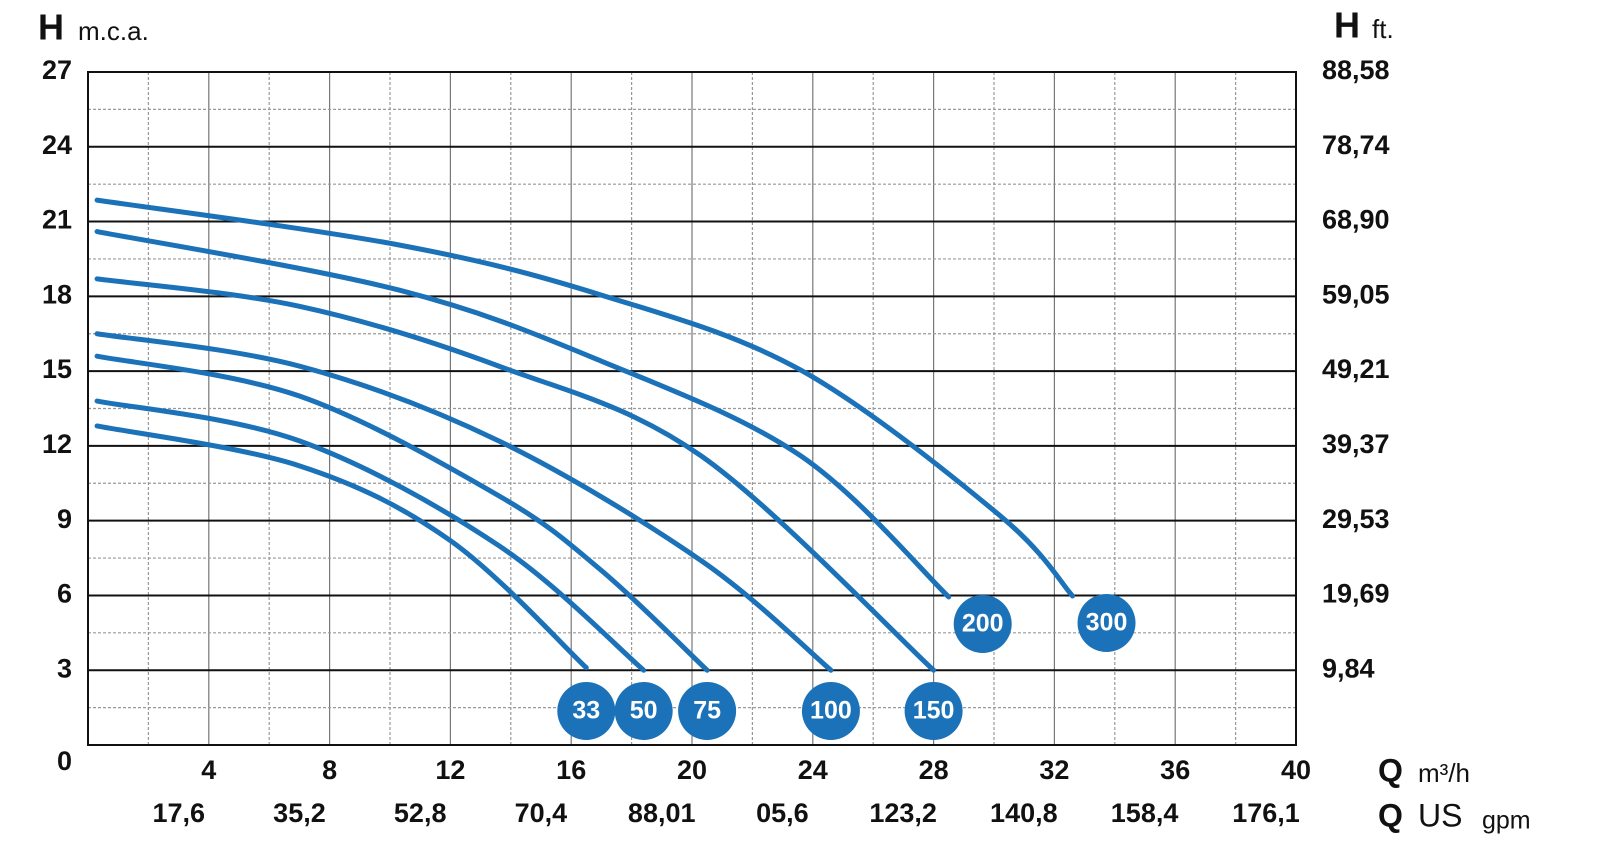  I want to click on y-tick-label: 15, so click(57, 369).